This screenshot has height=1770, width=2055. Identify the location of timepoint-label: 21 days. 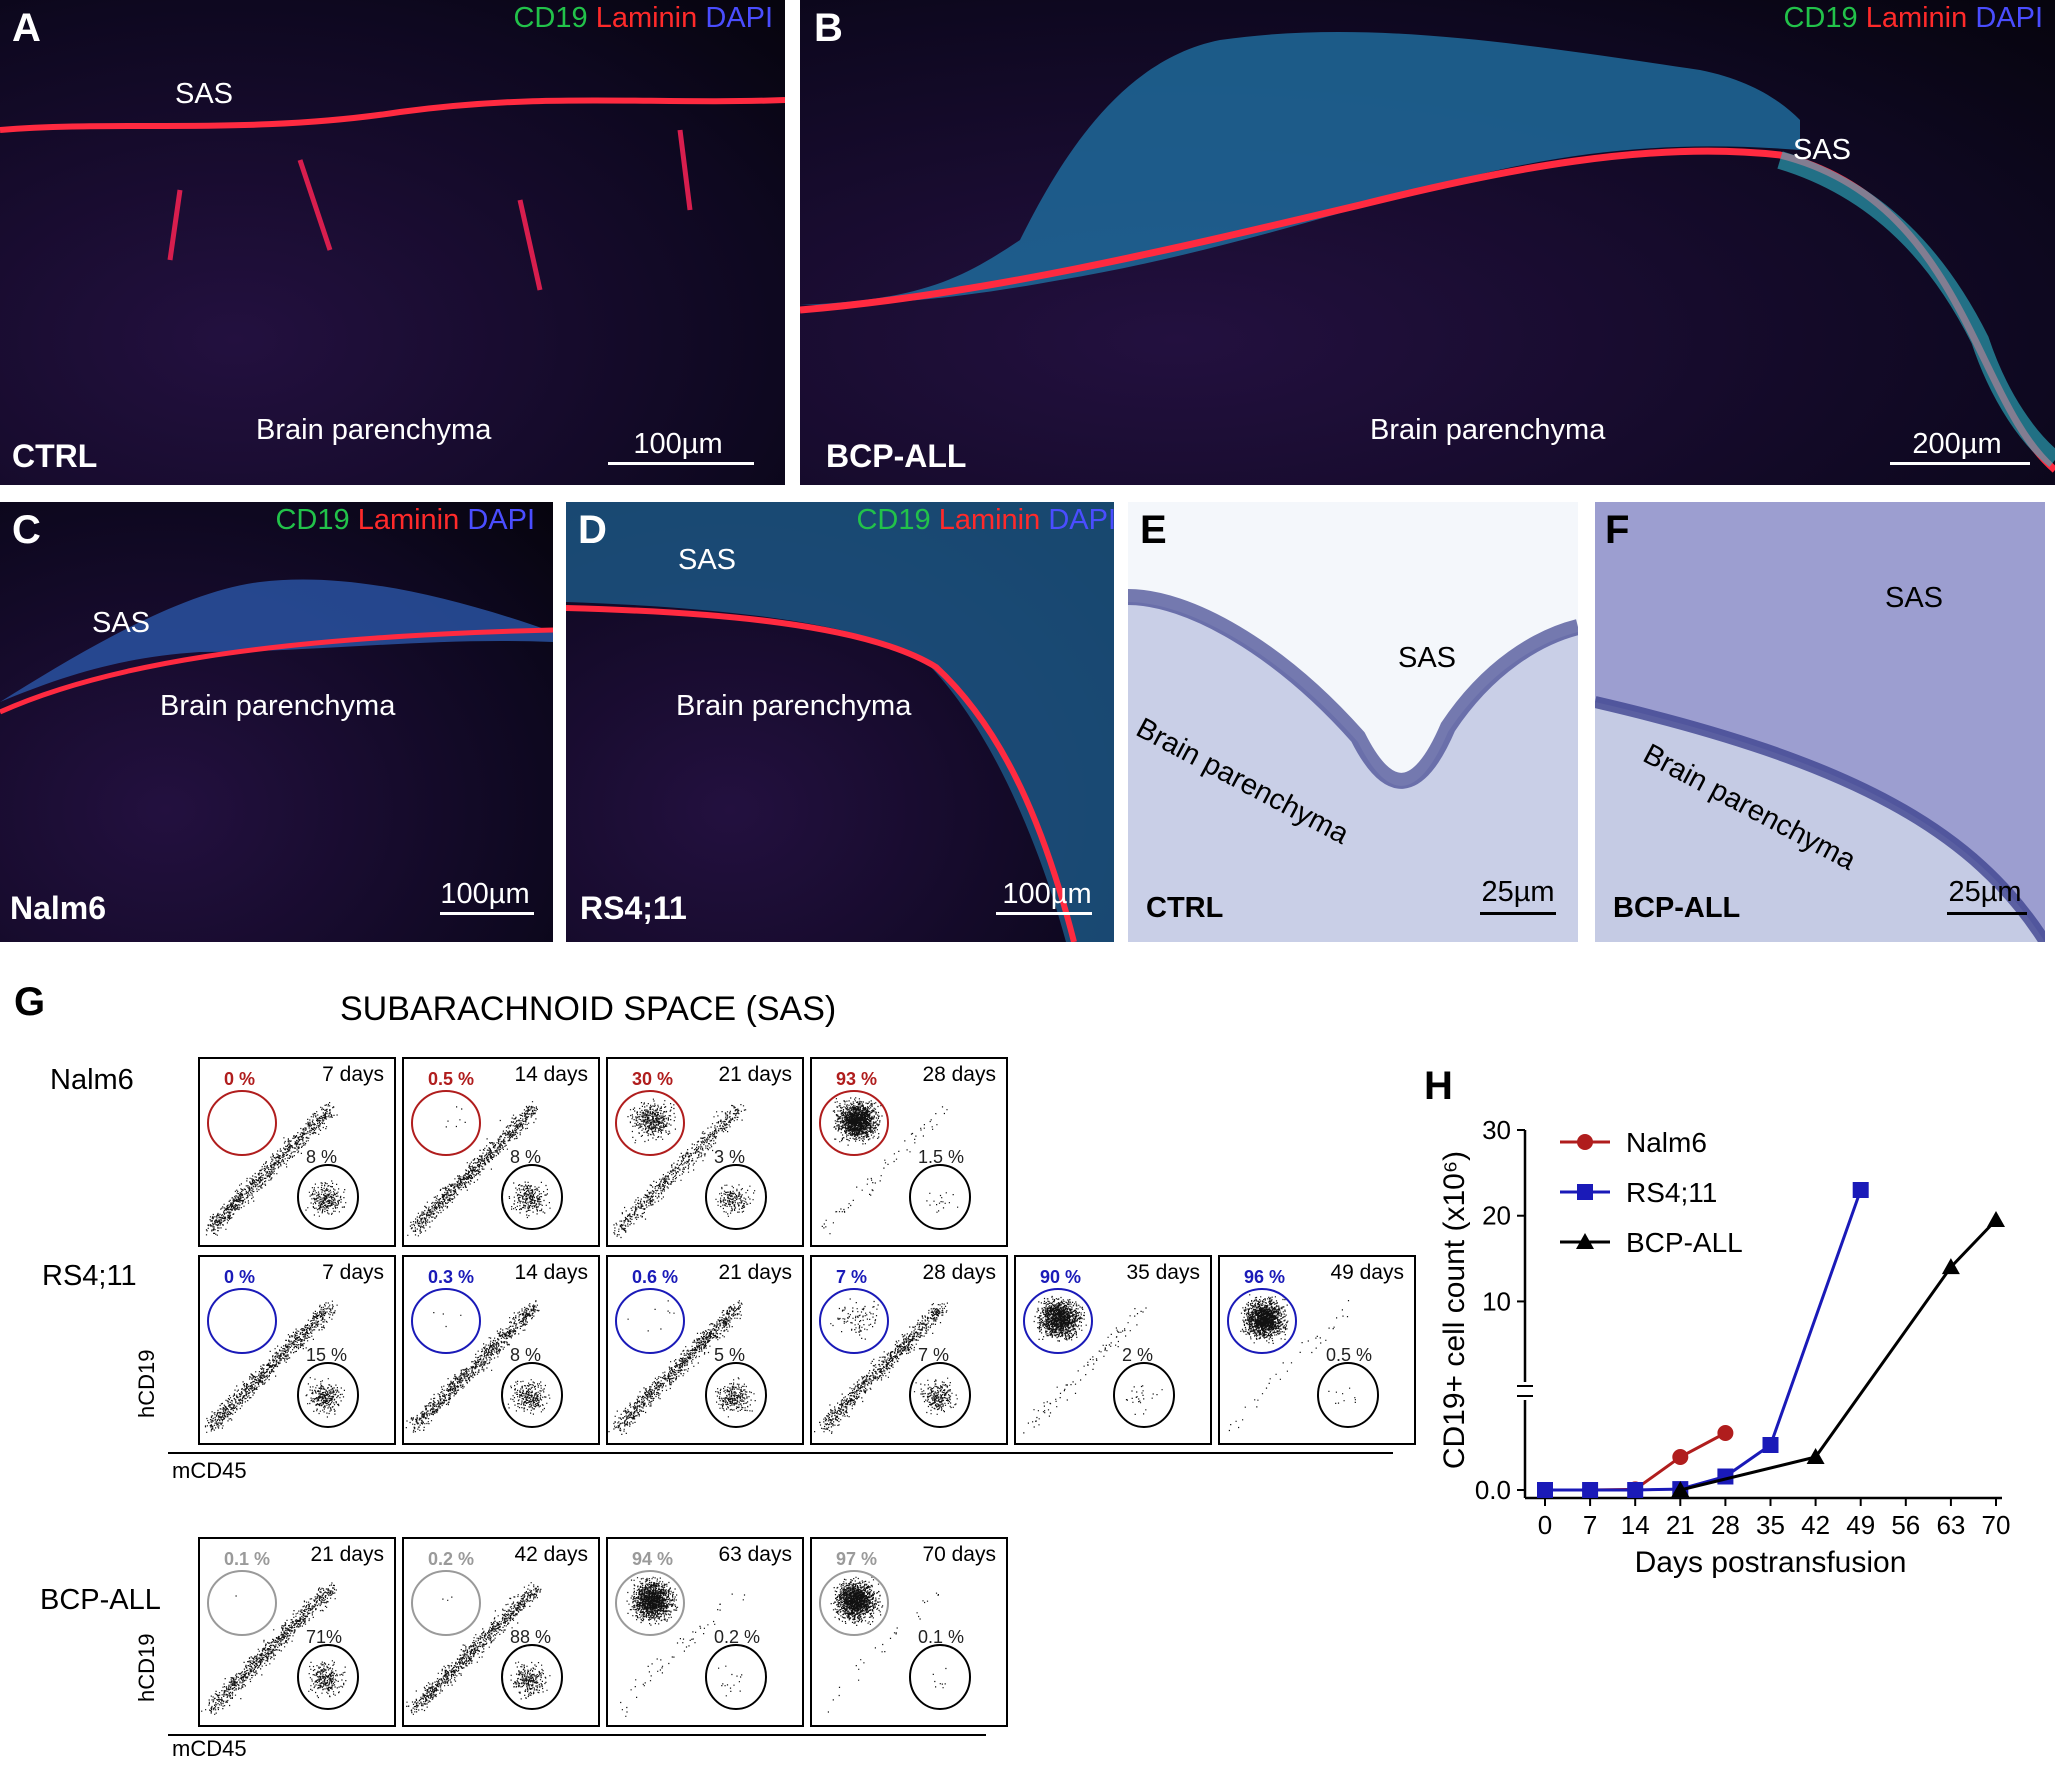
(347, 1554).